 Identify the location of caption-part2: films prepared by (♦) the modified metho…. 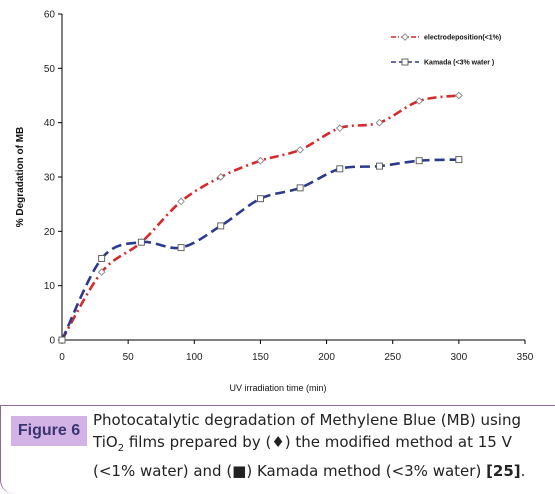
(302, 456).